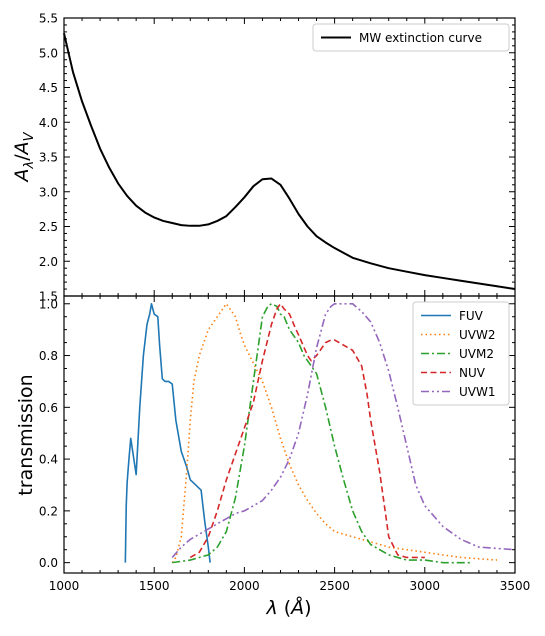 The height and width of the screenshot is (636, 545). I want to click on y-tick-label: 0.6, so click(48, 408).